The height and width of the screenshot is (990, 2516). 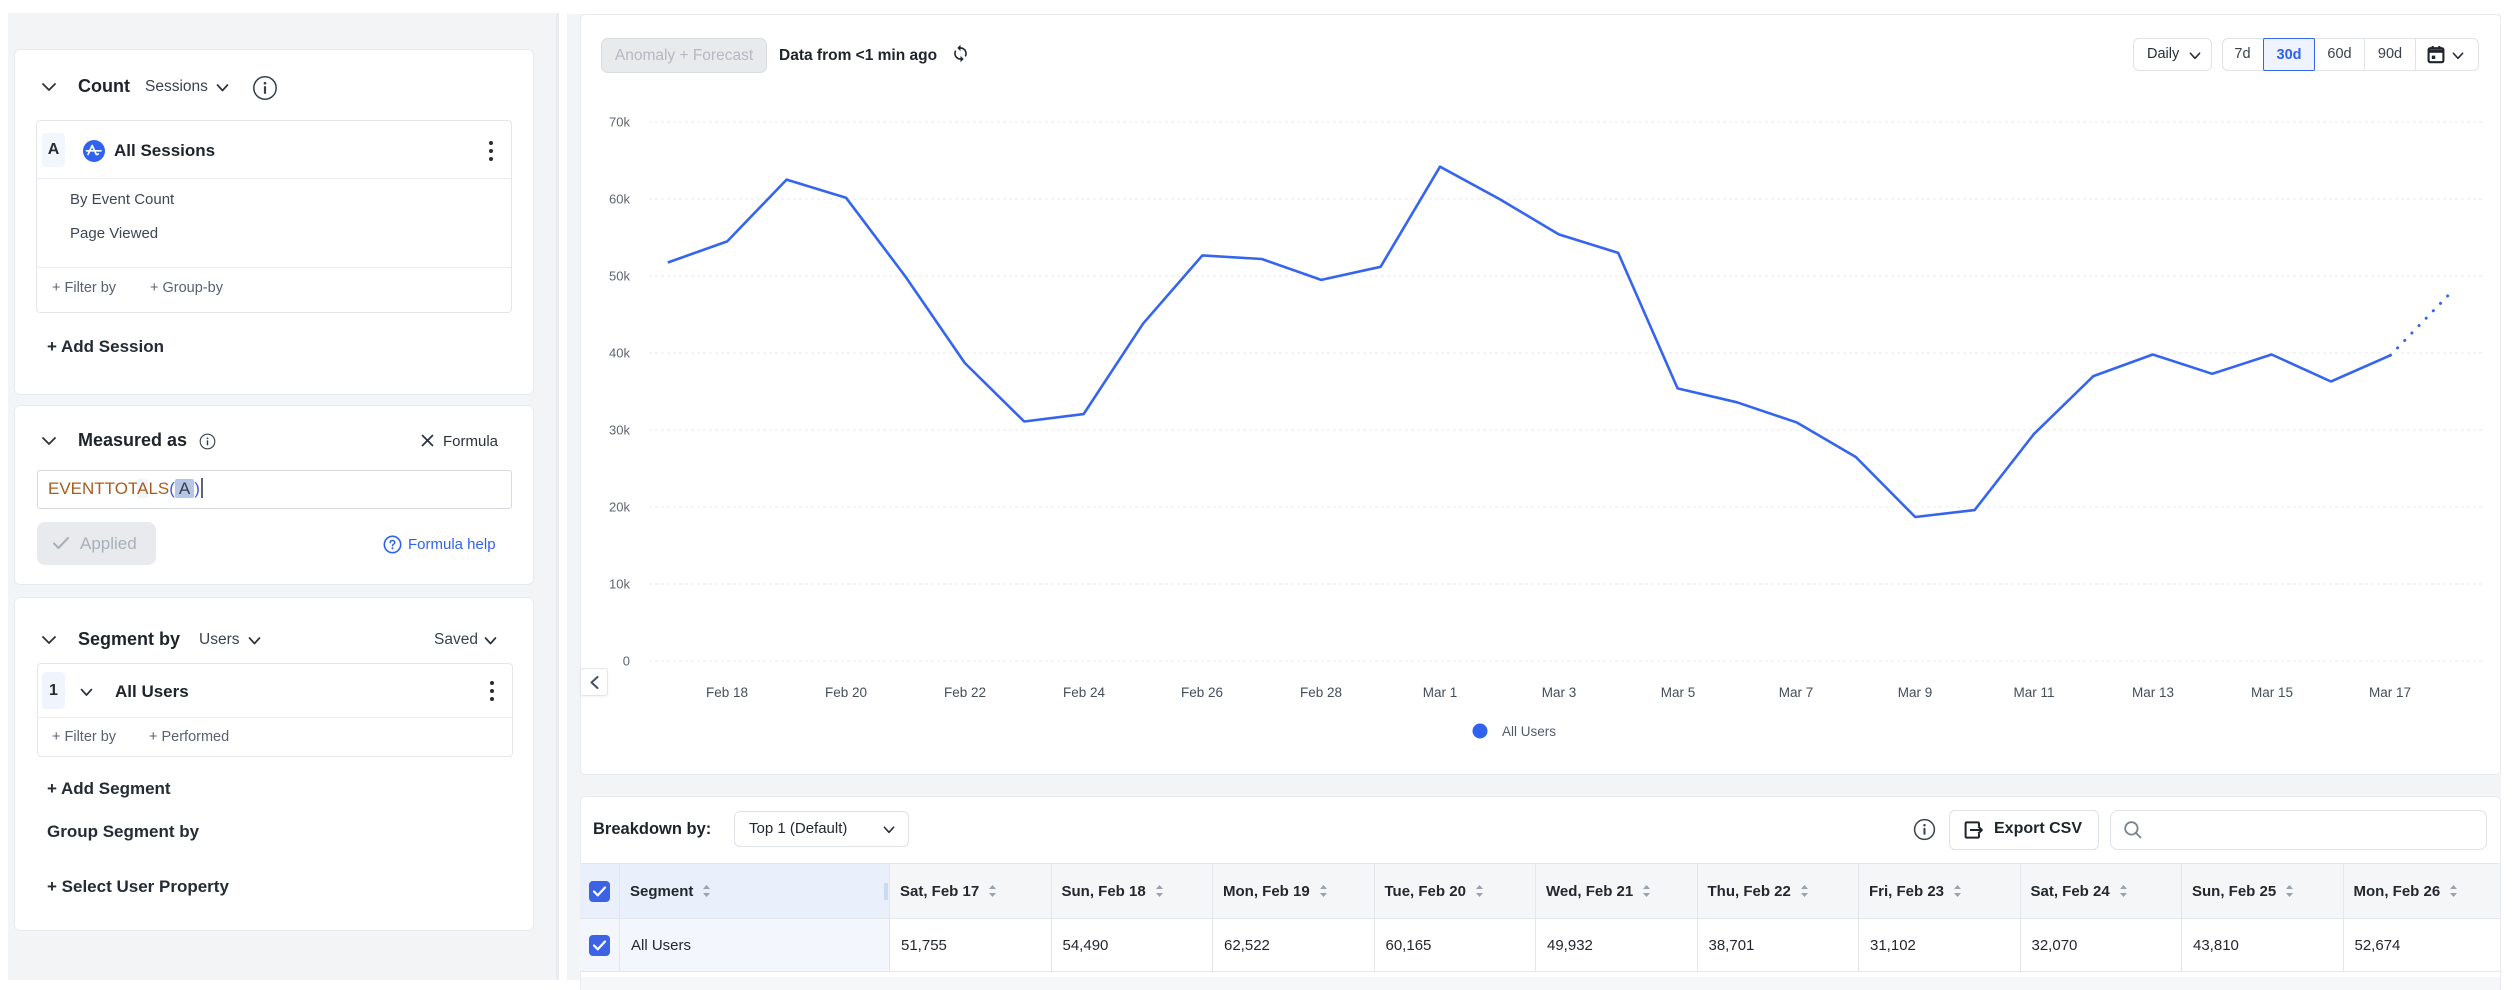 What do you see at coordinates (1084, 692) in the screenshot?
I see `svg-text: Feb 24` at bounding box center [1084, 692].